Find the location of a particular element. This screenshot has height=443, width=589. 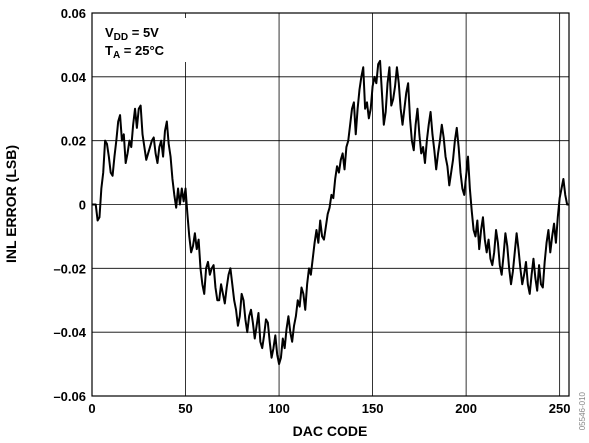

x-tick-label: 100 is located at coordinates (279, 408).